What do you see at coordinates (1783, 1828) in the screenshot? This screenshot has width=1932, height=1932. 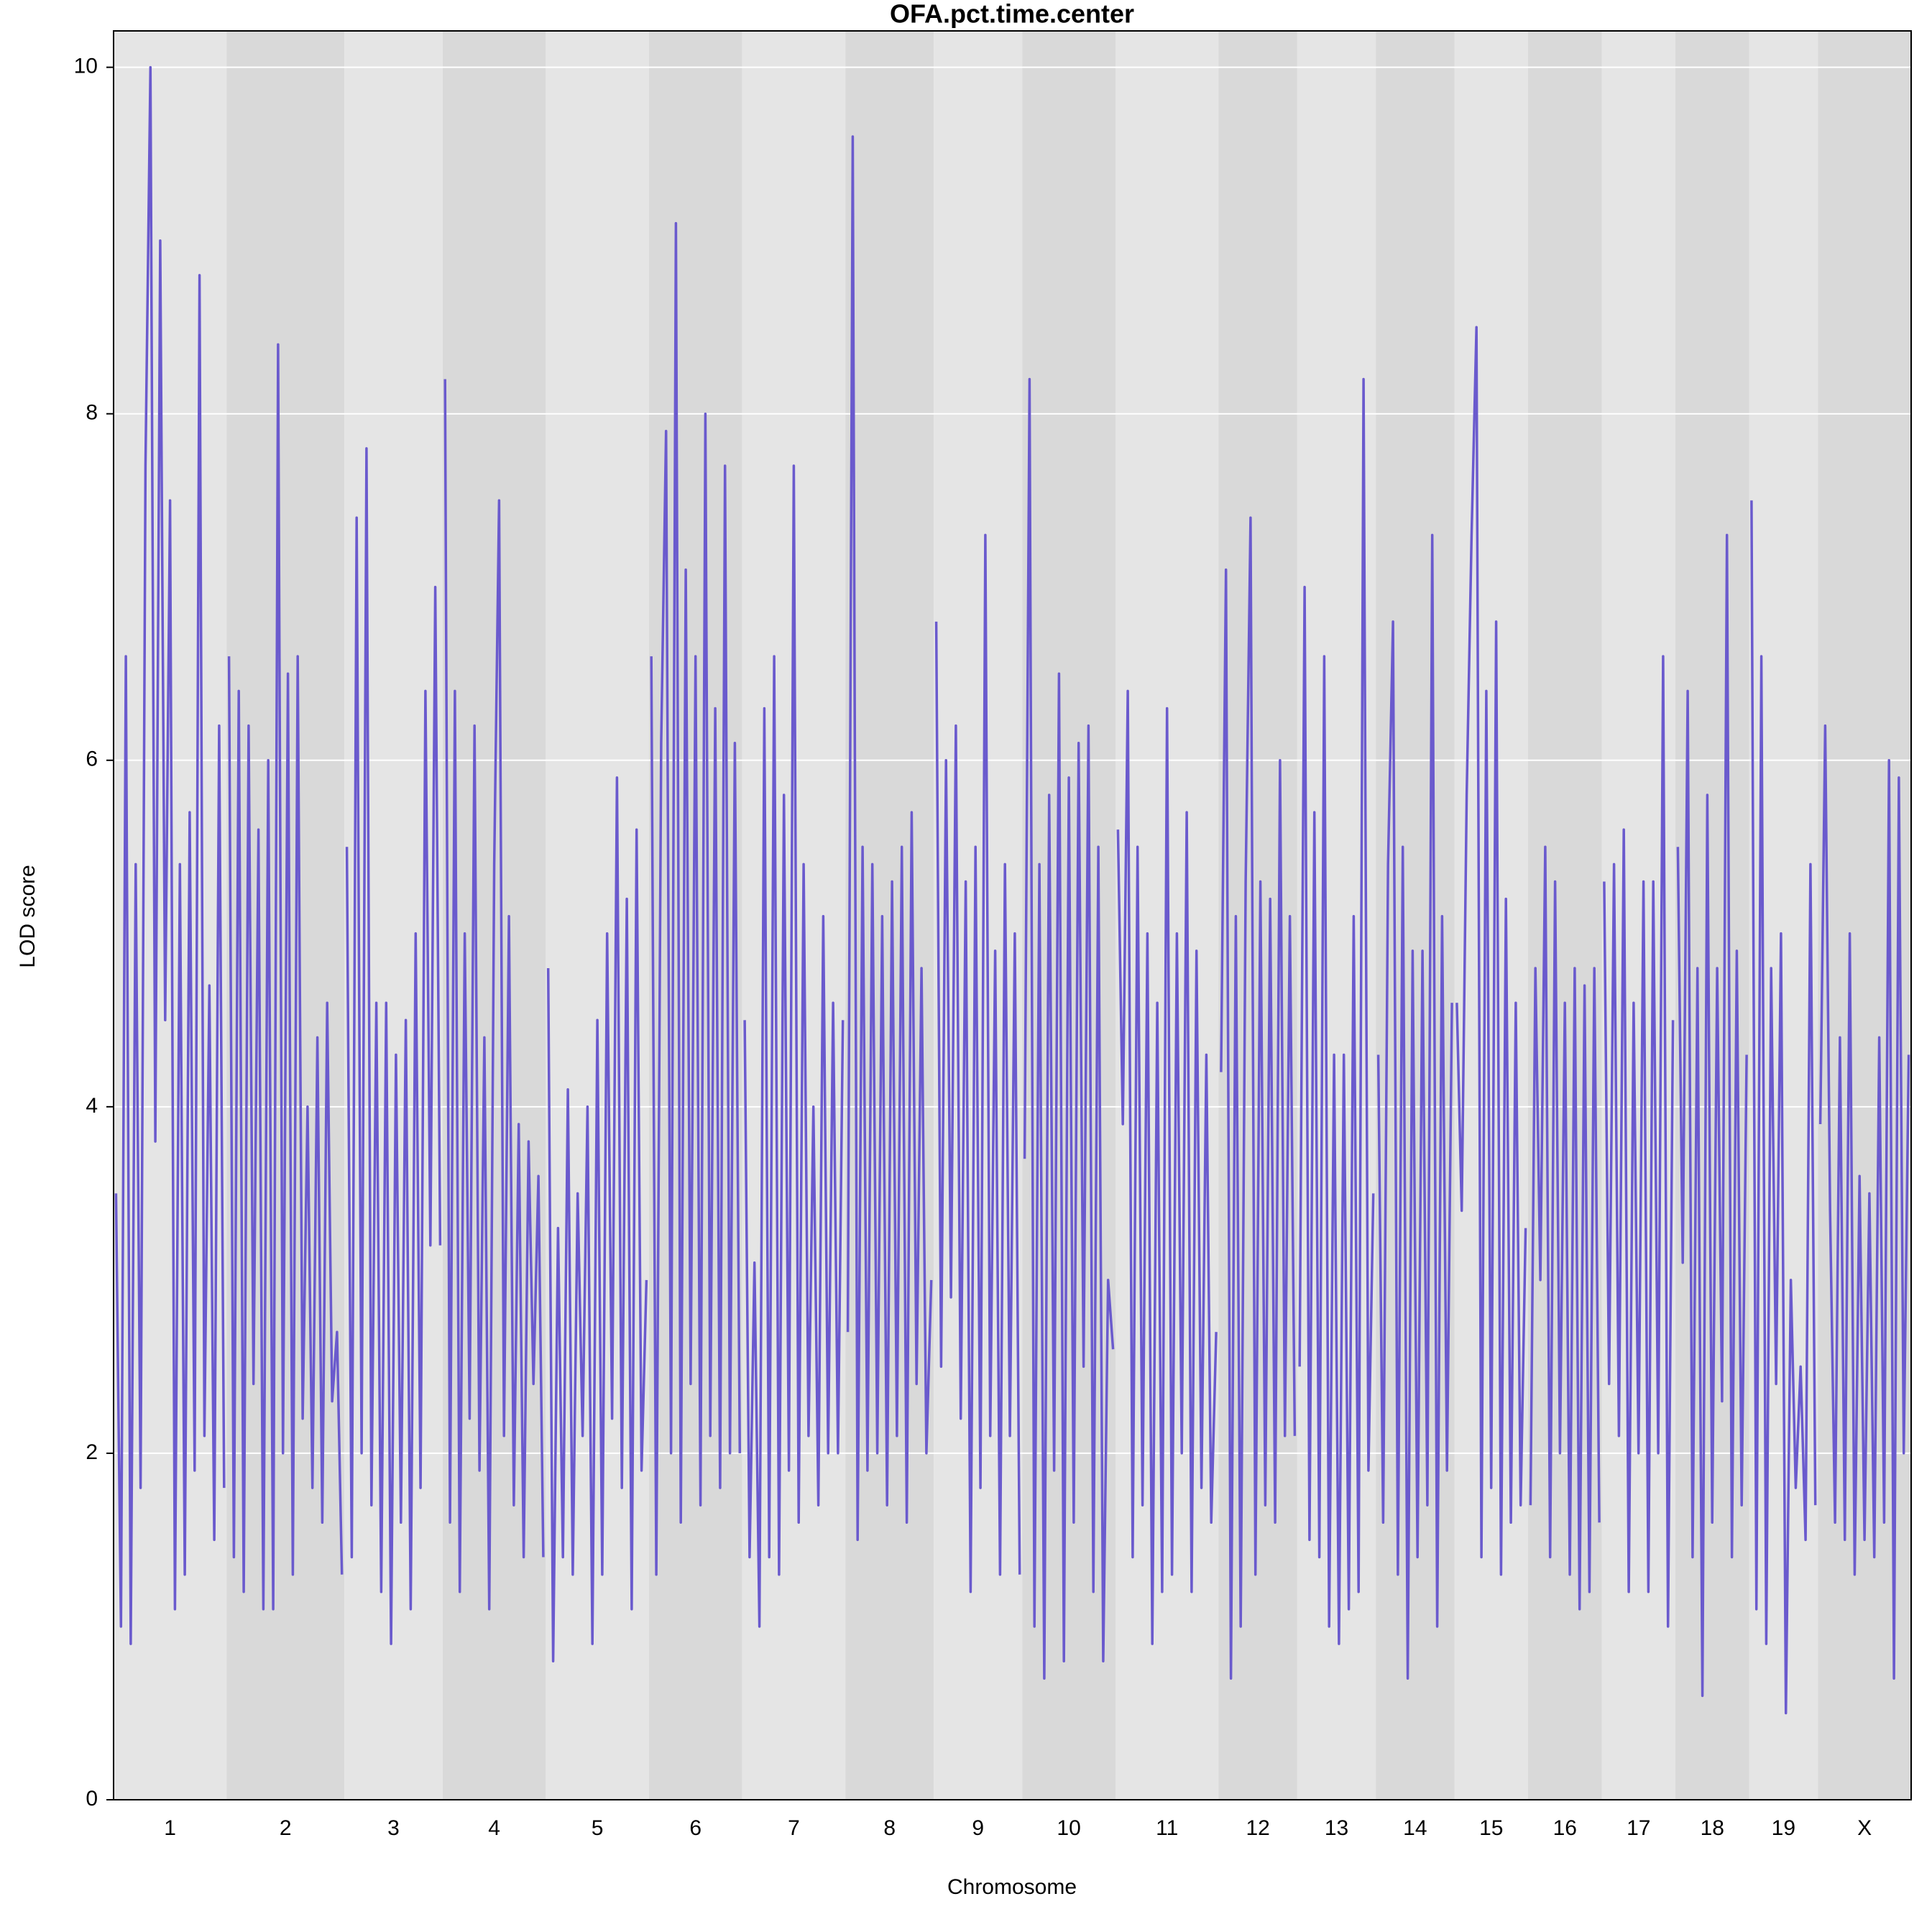 I see `x-tick-label: 19` at bounding box center [1783, 1828].